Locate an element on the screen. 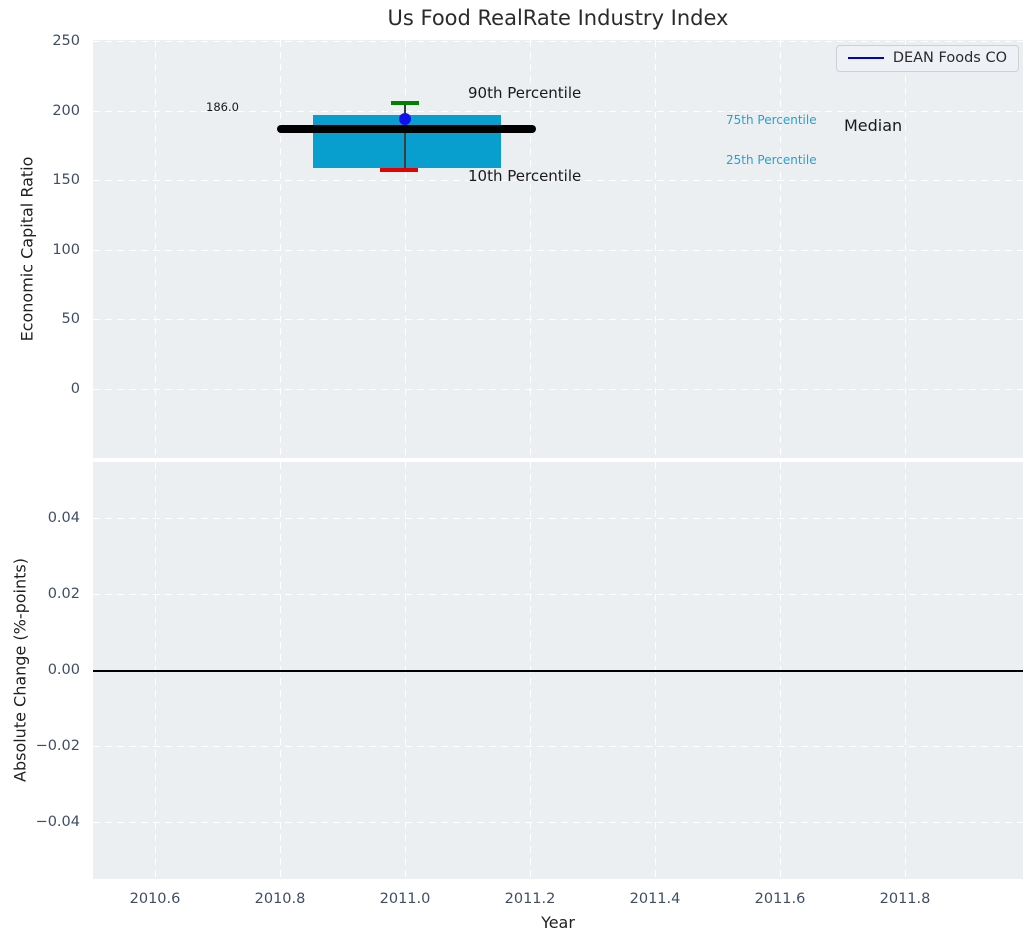  ytick-label: 0.02 is located at coordinates (63, 594).